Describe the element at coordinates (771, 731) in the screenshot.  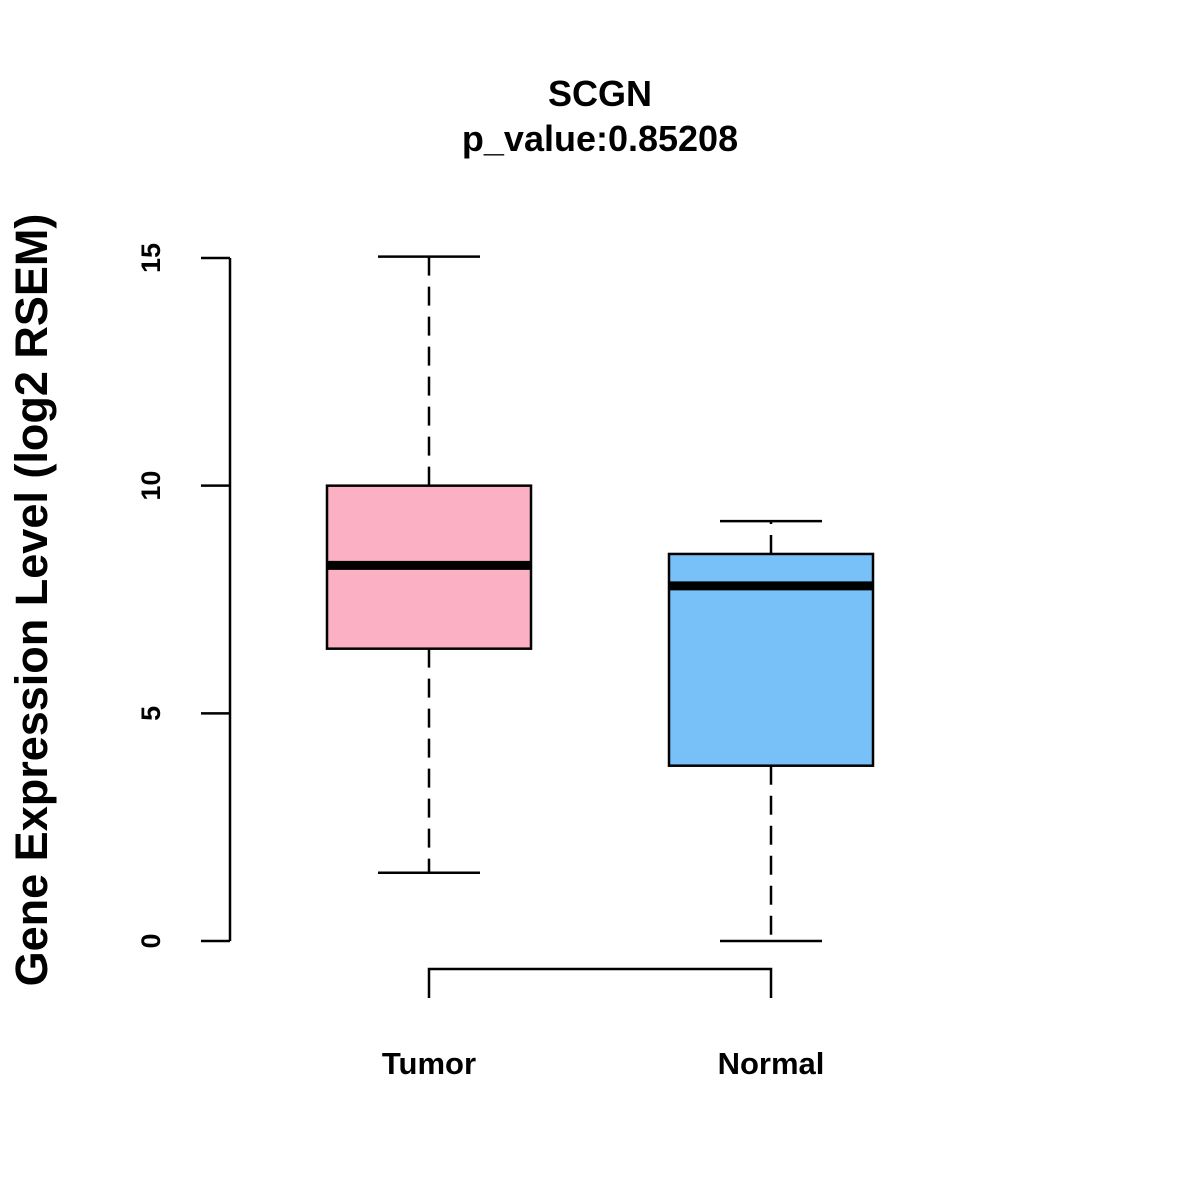
I see `box-normal` at that location.